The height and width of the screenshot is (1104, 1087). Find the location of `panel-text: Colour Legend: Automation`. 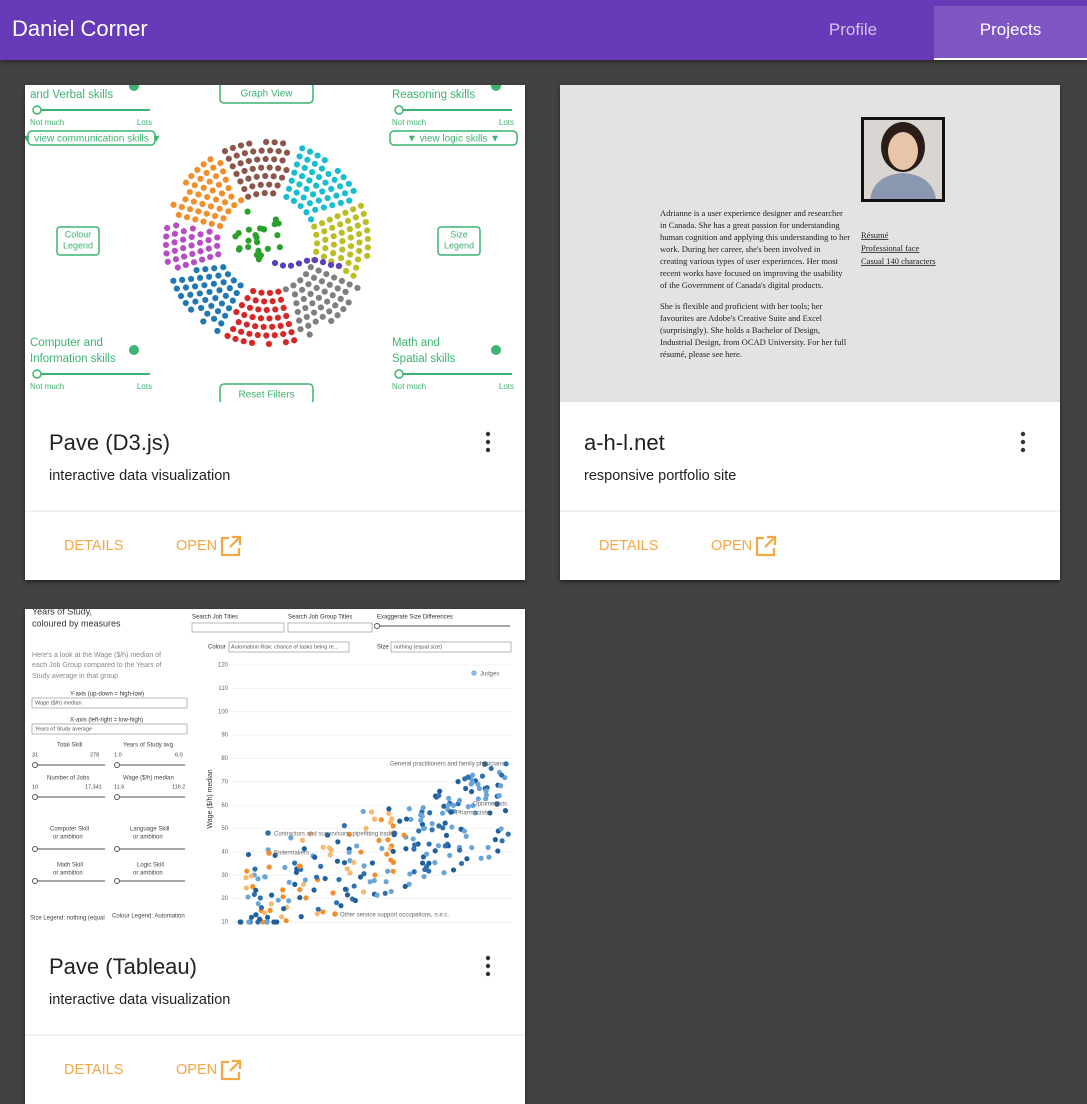

panel-text: Colour Legend: Automation is located at coordinates (148, 917).